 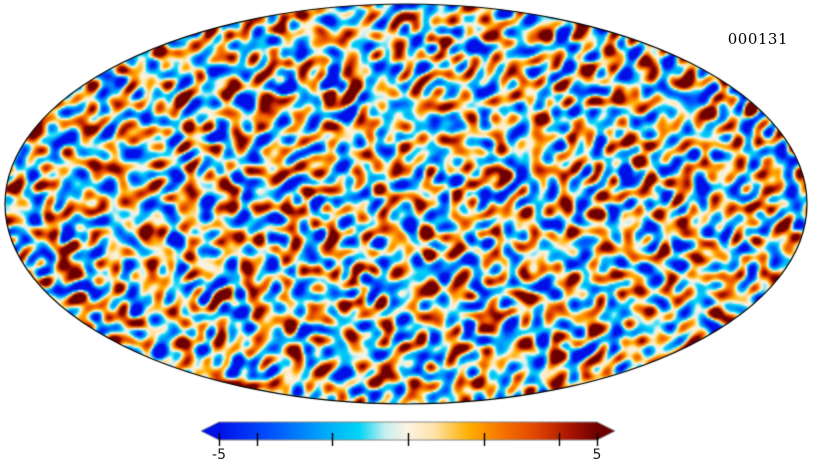 What do you see at coordinates (219, 455) in the screenshot?
I see `colorbar-tick-label-min: -5` at bounding box center [219, 455].